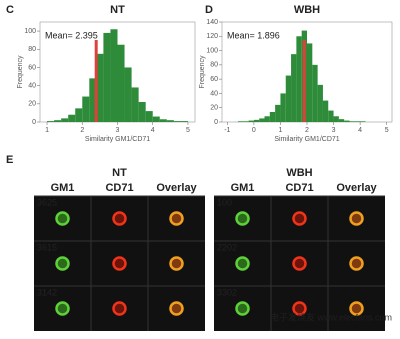  I want to click on cell-id: 3615, so click(47, 247).